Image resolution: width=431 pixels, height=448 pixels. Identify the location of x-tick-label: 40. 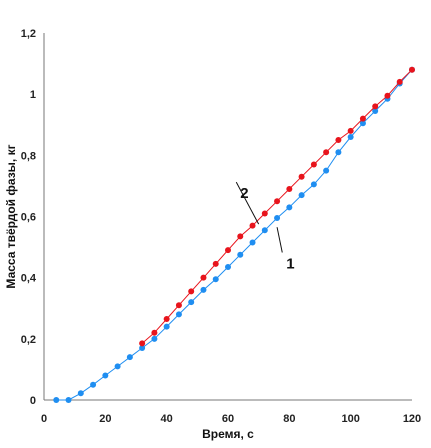
(167, 419).